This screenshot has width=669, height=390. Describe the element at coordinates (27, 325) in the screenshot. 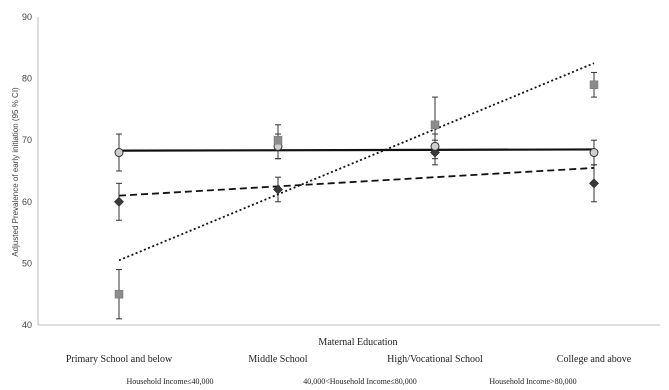

I see `y-tick-label: 40` at that location.